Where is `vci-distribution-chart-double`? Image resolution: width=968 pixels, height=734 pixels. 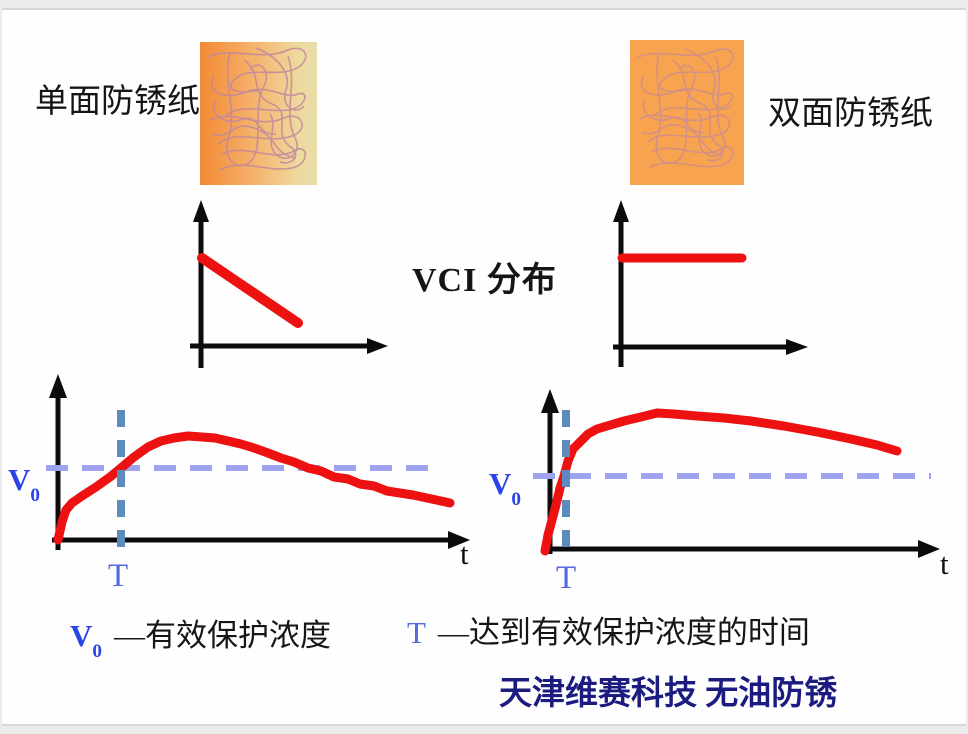
vci-distribution-chart-double is located at coordinates (710, 283).